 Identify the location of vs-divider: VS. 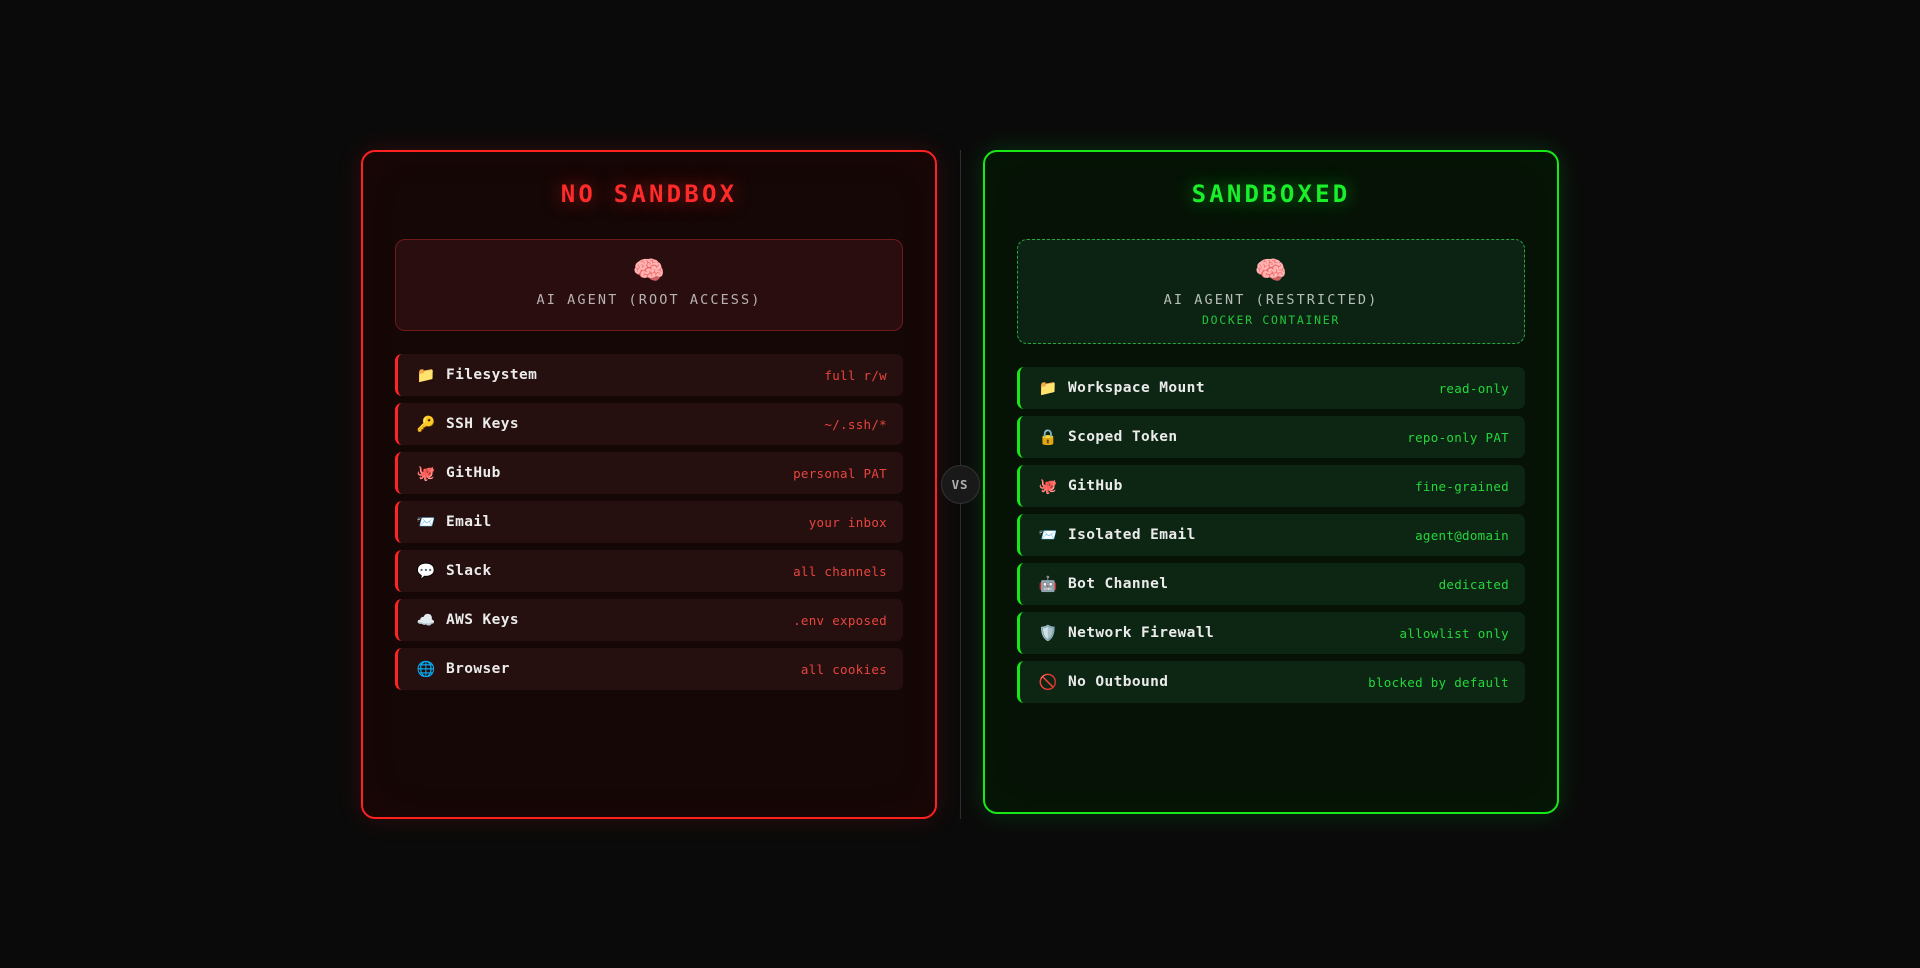
(960, 484).